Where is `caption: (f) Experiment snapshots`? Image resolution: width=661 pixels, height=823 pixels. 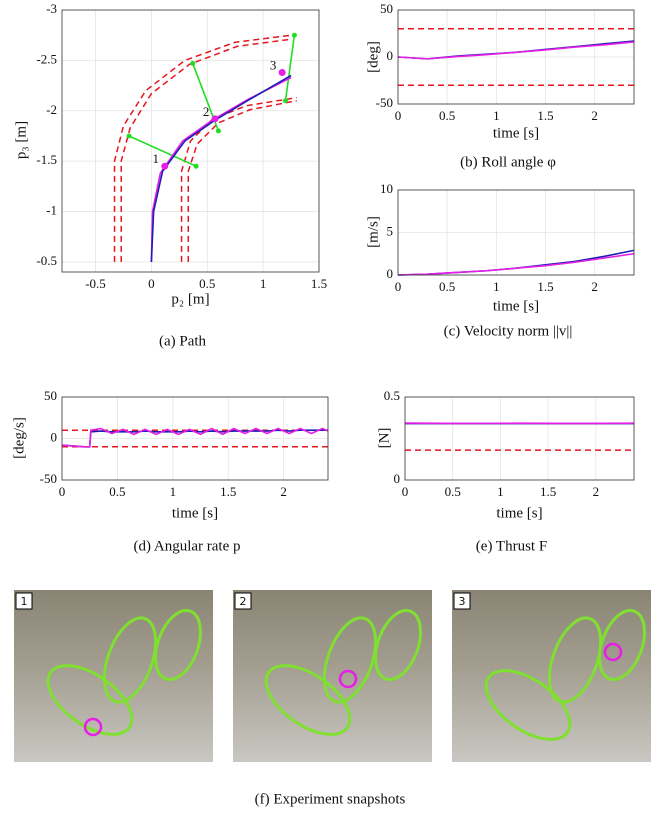 caption: (f) Experiment snapshots is located at coordinates (330, 799).